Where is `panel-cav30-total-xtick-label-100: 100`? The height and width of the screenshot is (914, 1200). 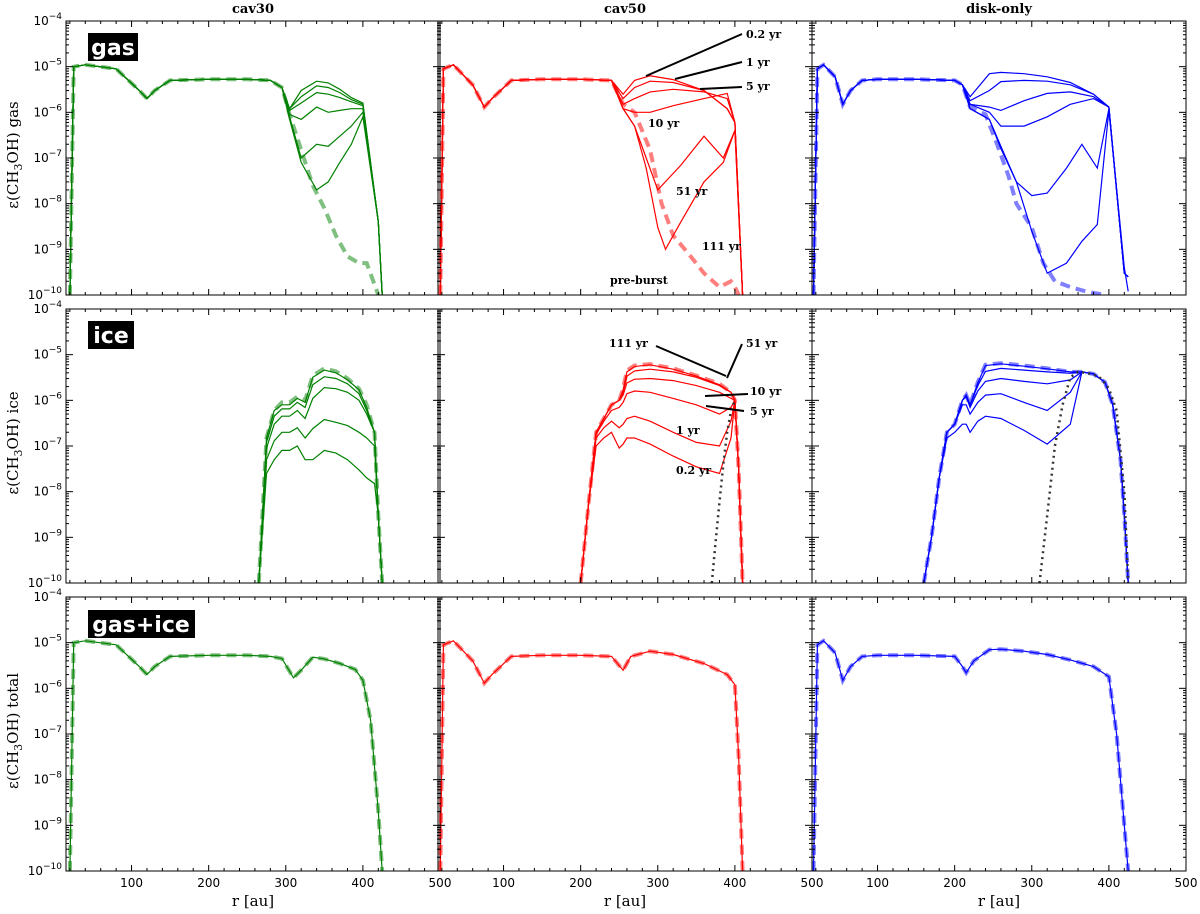
panel-cav30-total-xtick-label-100: 100 is located at coordinates (131, 883).